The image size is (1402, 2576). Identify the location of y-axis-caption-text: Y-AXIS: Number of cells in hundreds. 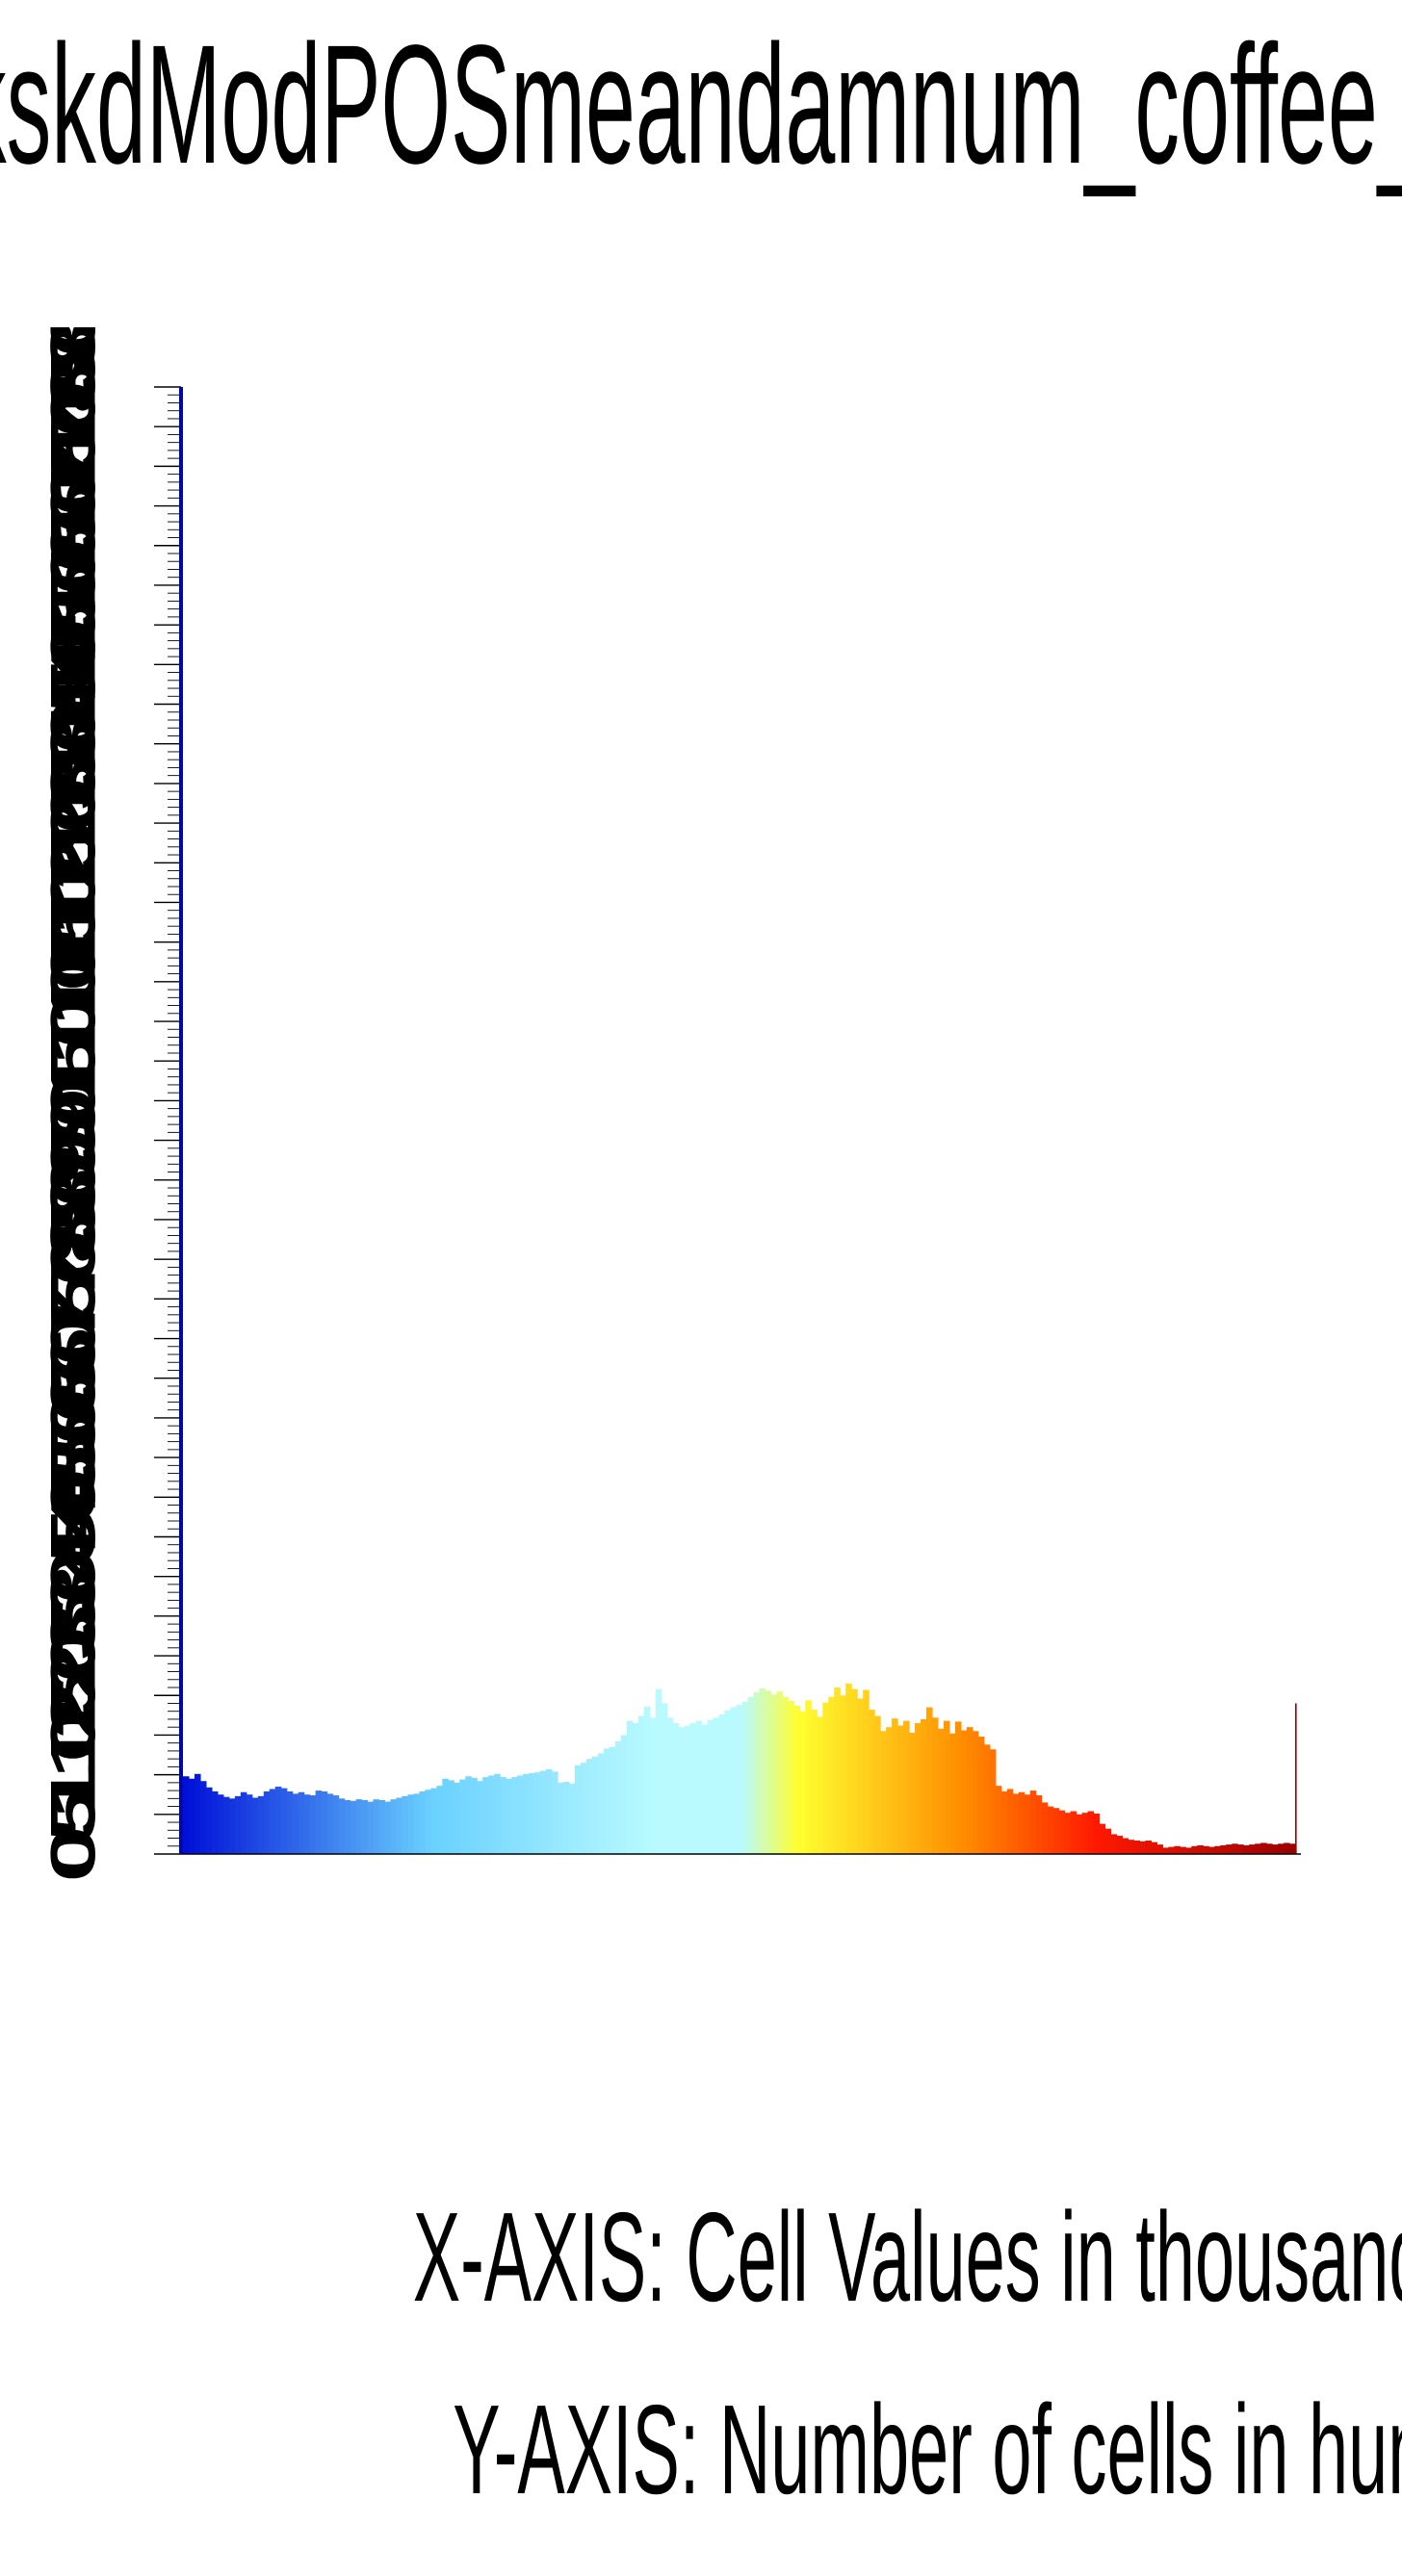
(927, 2449).